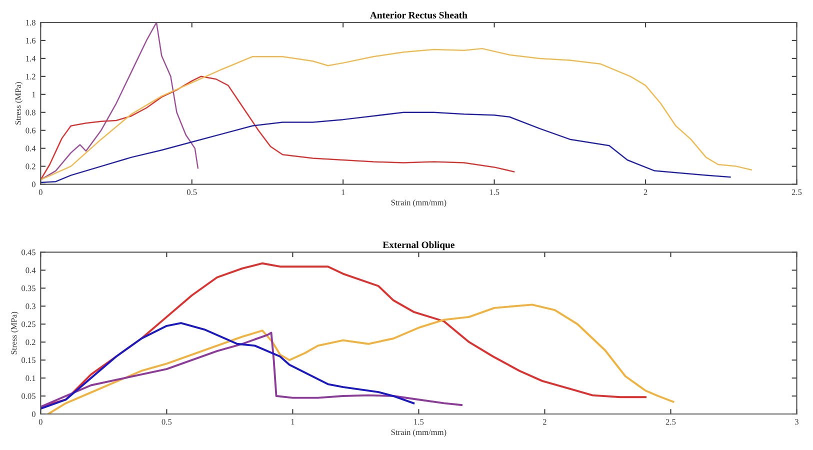 The image size is (813, 450). Describe the element at coordinates (29, 360) in the screenshot. I see `y-tick-label: 0.15` at that location.